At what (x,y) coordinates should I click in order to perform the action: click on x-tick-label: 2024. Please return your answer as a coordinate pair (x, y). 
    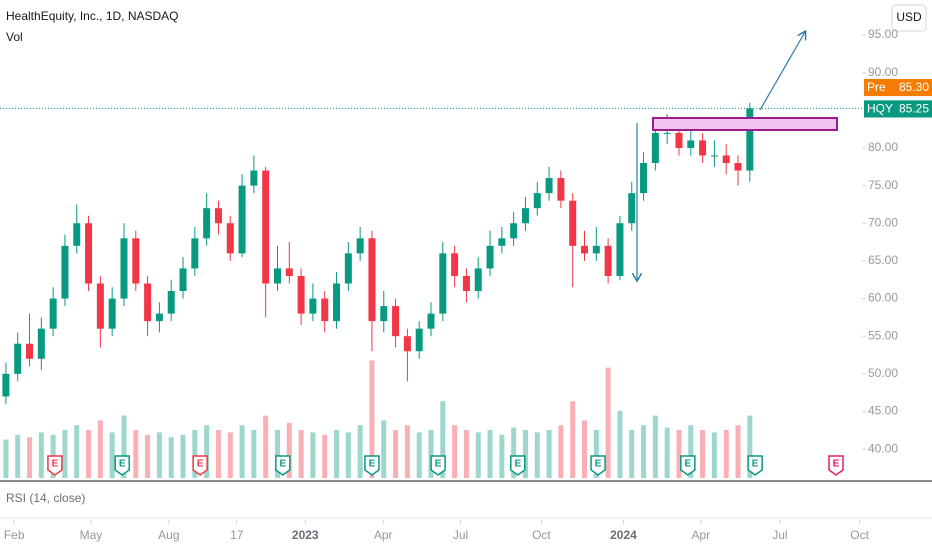
    Looking at the image, I should click on (623, 535).